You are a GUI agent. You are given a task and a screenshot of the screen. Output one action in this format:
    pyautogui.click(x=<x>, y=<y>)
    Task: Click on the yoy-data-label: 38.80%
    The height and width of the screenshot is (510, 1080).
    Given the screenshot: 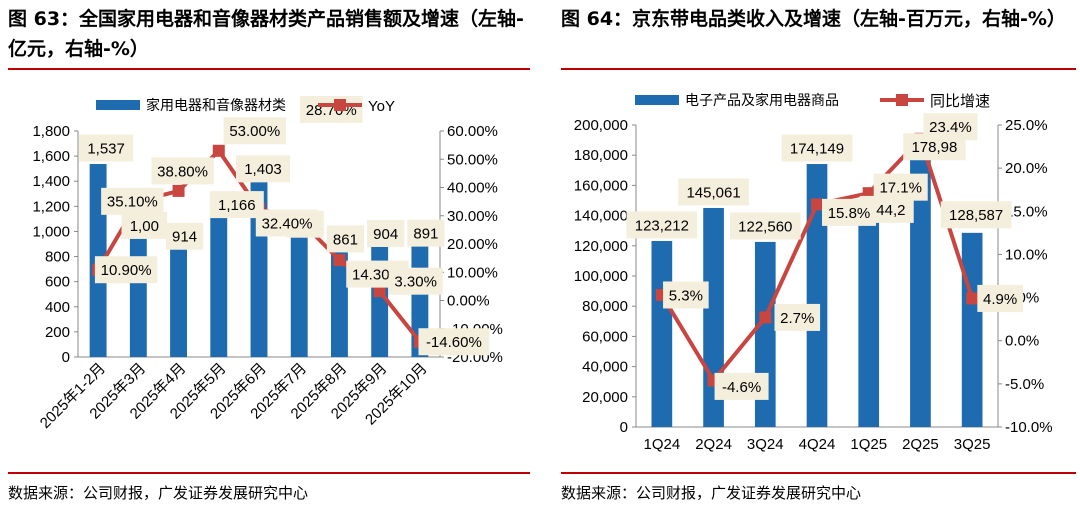 What is the action you would take?
    pyautogui.click(x=182, y=171)
    